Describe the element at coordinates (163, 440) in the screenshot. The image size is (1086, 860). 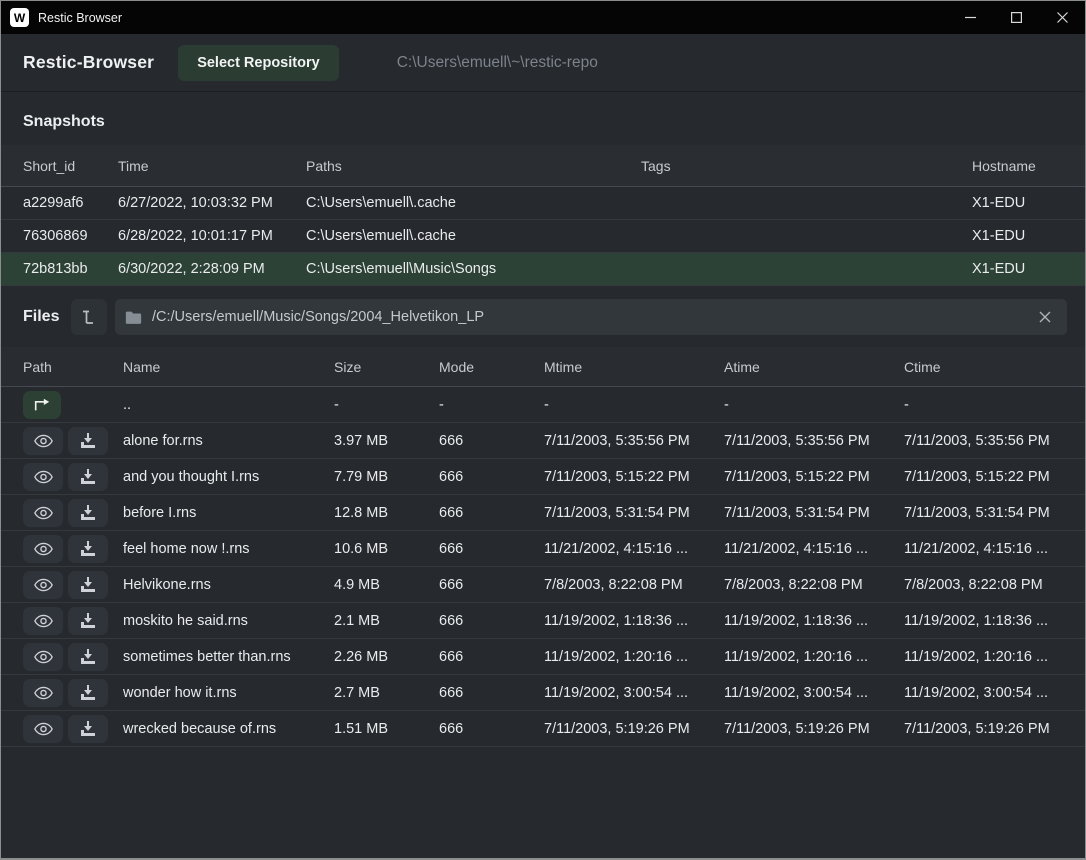
I see `file-name: alone for.rns` at that location.